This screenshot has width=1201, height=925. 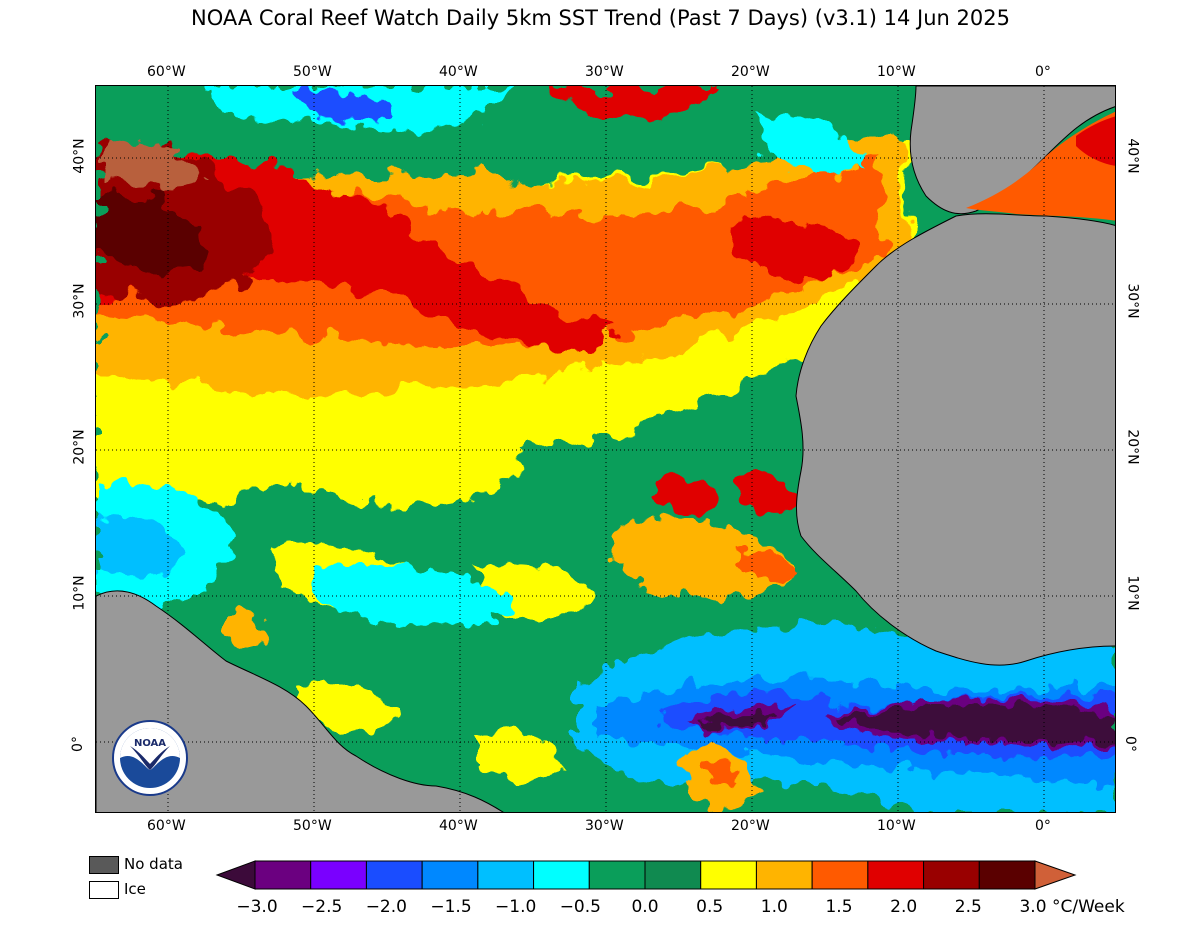 What do you see at coordinates (156, 165) in the screenshot?
I see `cool-patch-brown` at bounding box center [156, 165].